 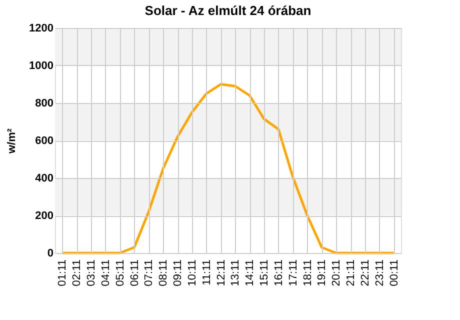 What do you see at coordinates (293, 273) in the screenshot?
I see `x-tick-label: 17:11` at bounding box center [293, 273].